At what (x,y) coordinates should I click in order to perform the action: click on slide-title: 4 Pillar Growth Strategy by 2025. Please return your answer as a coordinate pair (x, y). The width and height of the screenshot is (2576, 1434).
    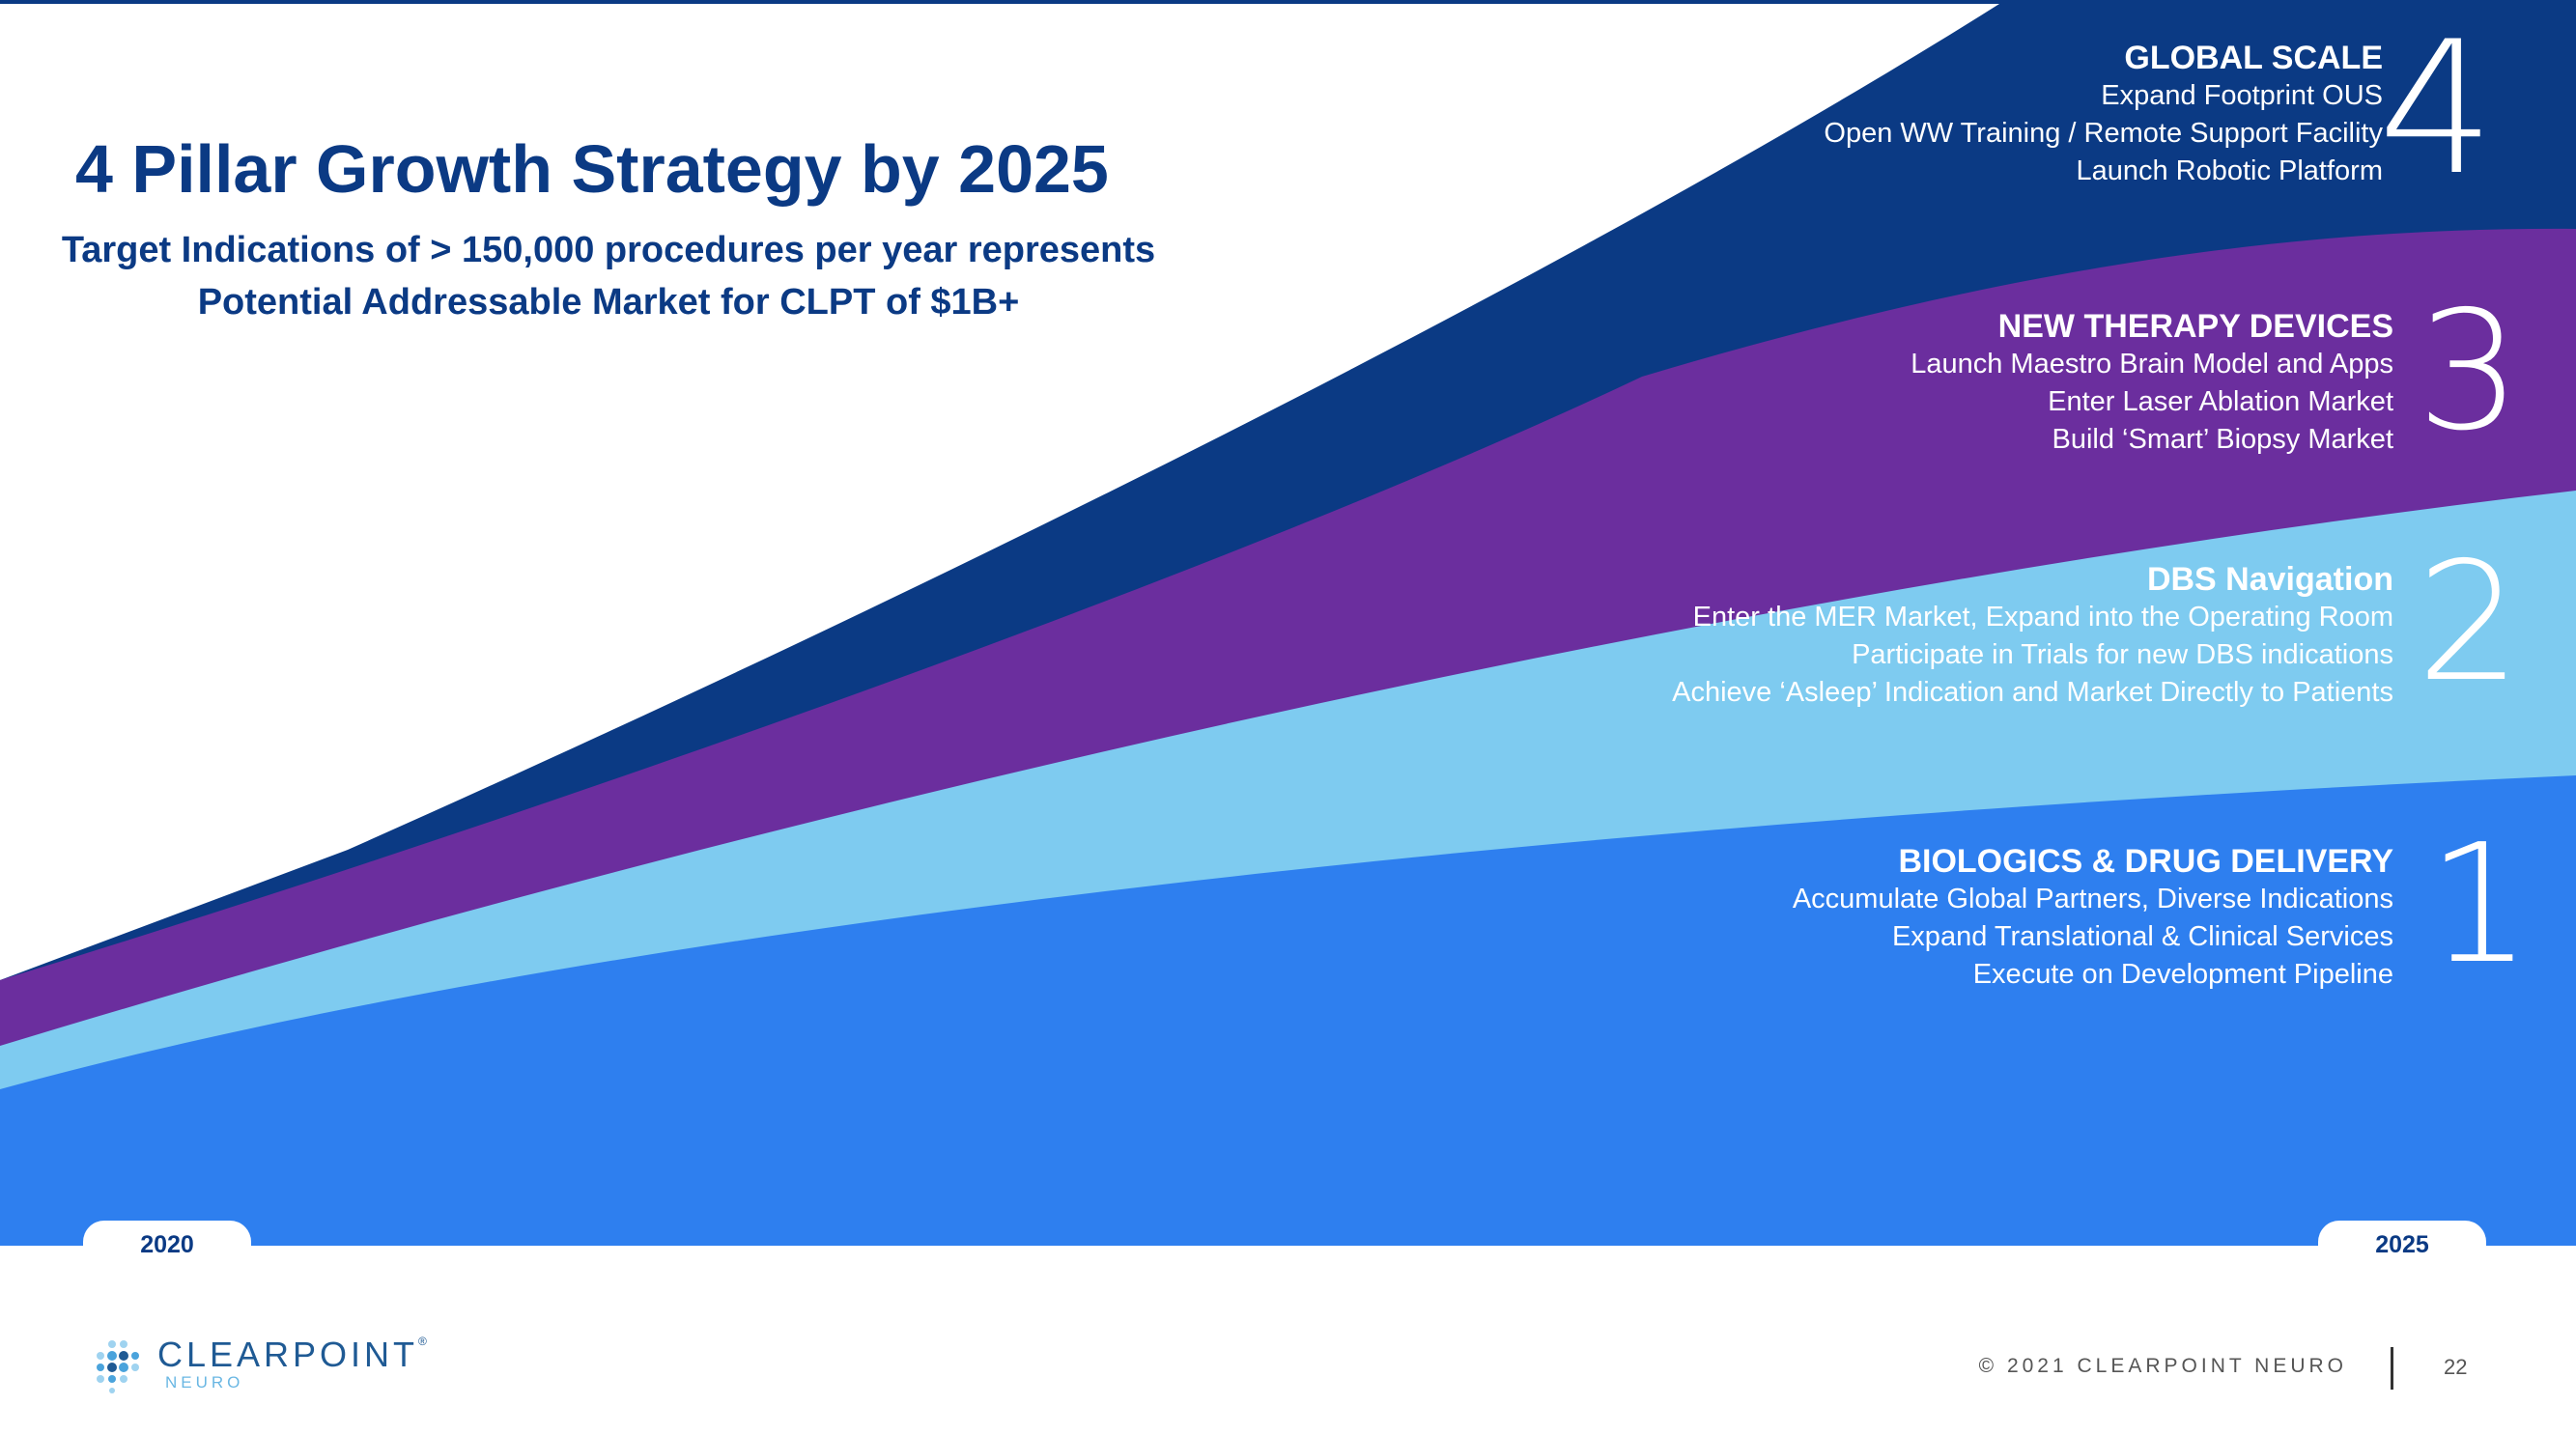
    Looking at the image, I should click on (592, 169).